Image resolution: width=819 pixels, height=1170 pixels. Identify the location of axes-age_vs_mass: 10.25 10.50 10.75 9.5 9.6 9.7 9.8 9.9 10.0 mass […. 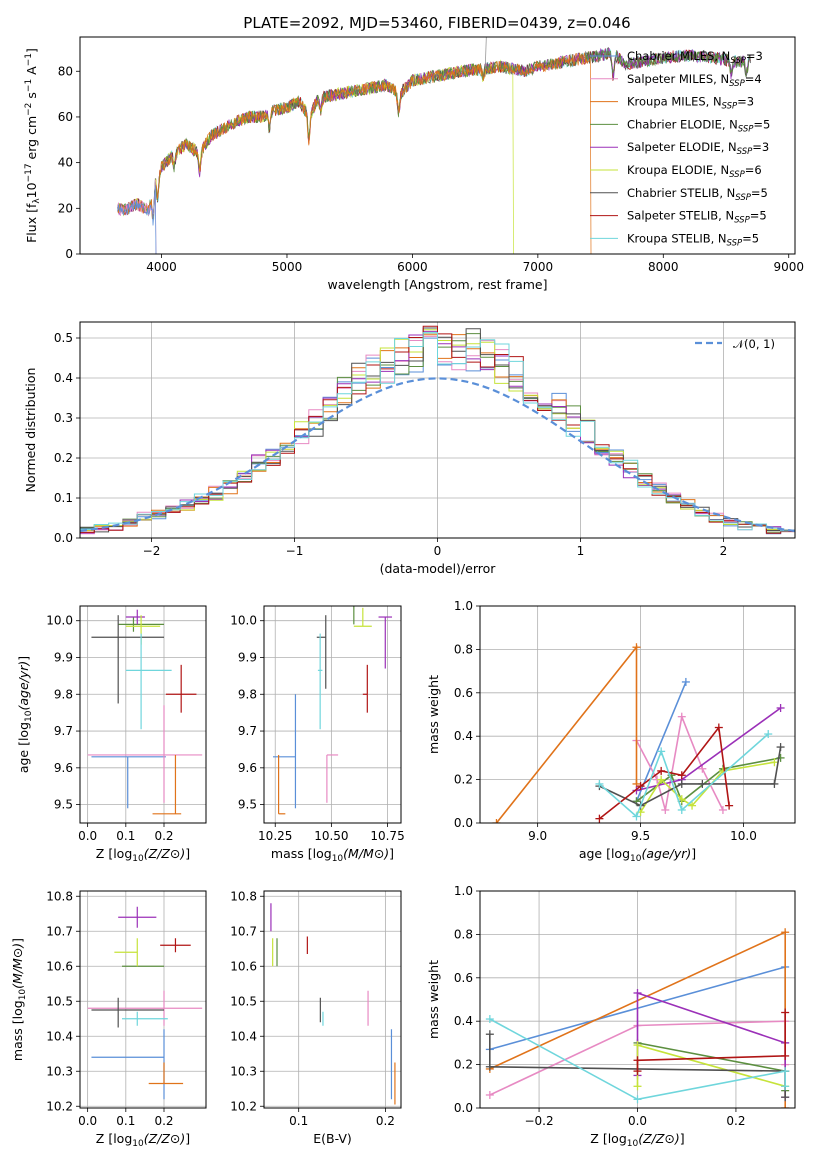
(317, 734).